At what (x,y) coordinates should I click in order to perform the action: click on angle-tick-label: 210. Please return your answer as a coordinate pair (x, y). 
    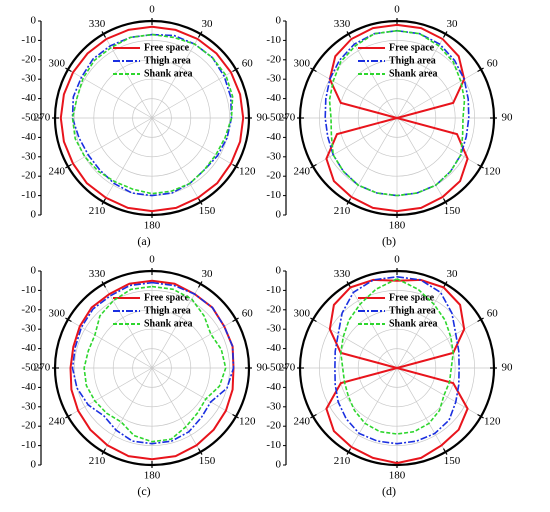
    Looking at the image, I should click on (97, 461).